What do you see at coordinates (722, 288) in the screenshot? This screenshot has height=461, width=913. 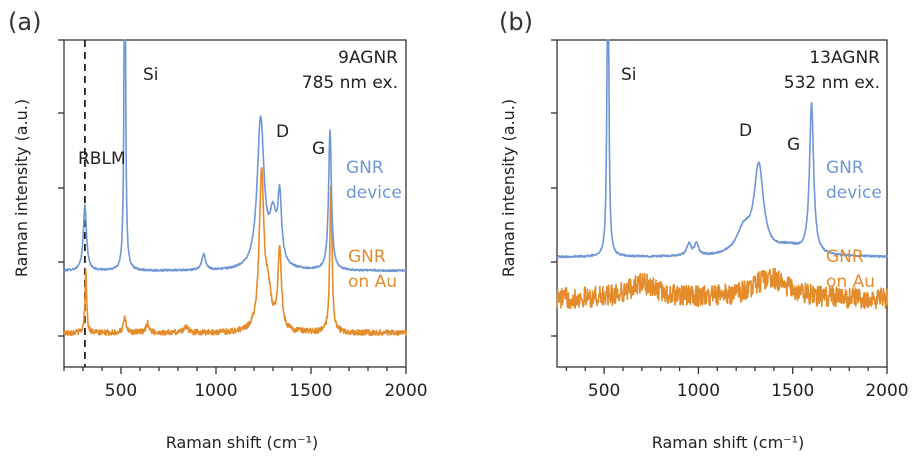 I see `panel-b-series-gnr-on-au-line` at bounding box center [722, 288].